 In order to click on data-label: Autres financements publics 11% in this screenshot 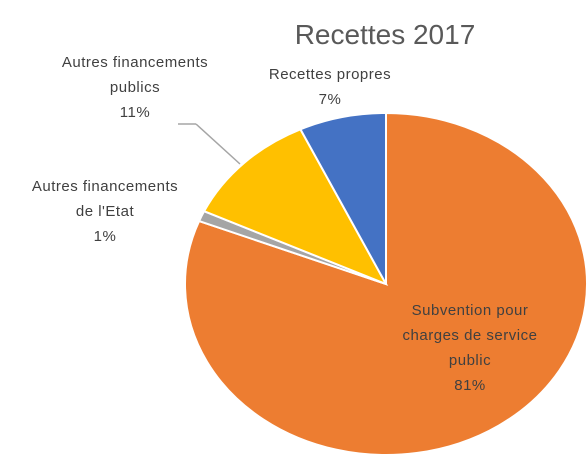, I will do `click(135, 87)`.